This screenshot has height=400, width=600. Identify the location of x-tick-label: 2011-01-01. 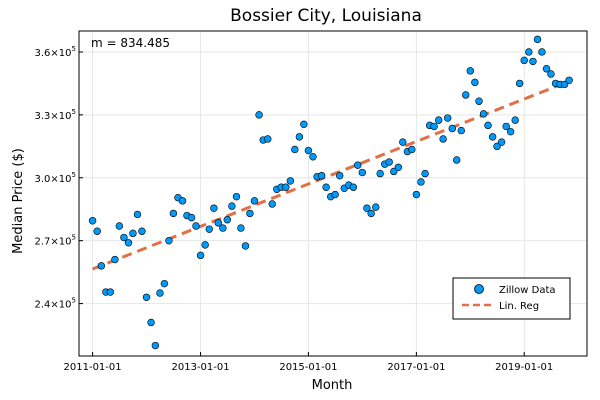
(93, 367).